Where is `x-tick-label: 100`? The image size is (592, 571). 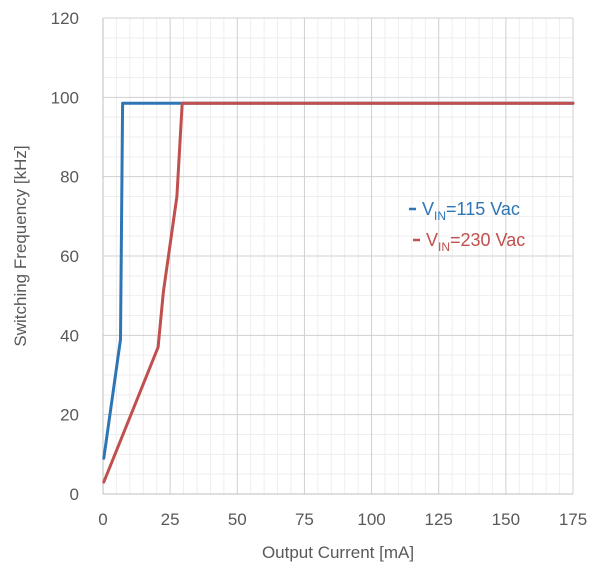
x-tick-label: 100 is located at coordinates (371, 519).